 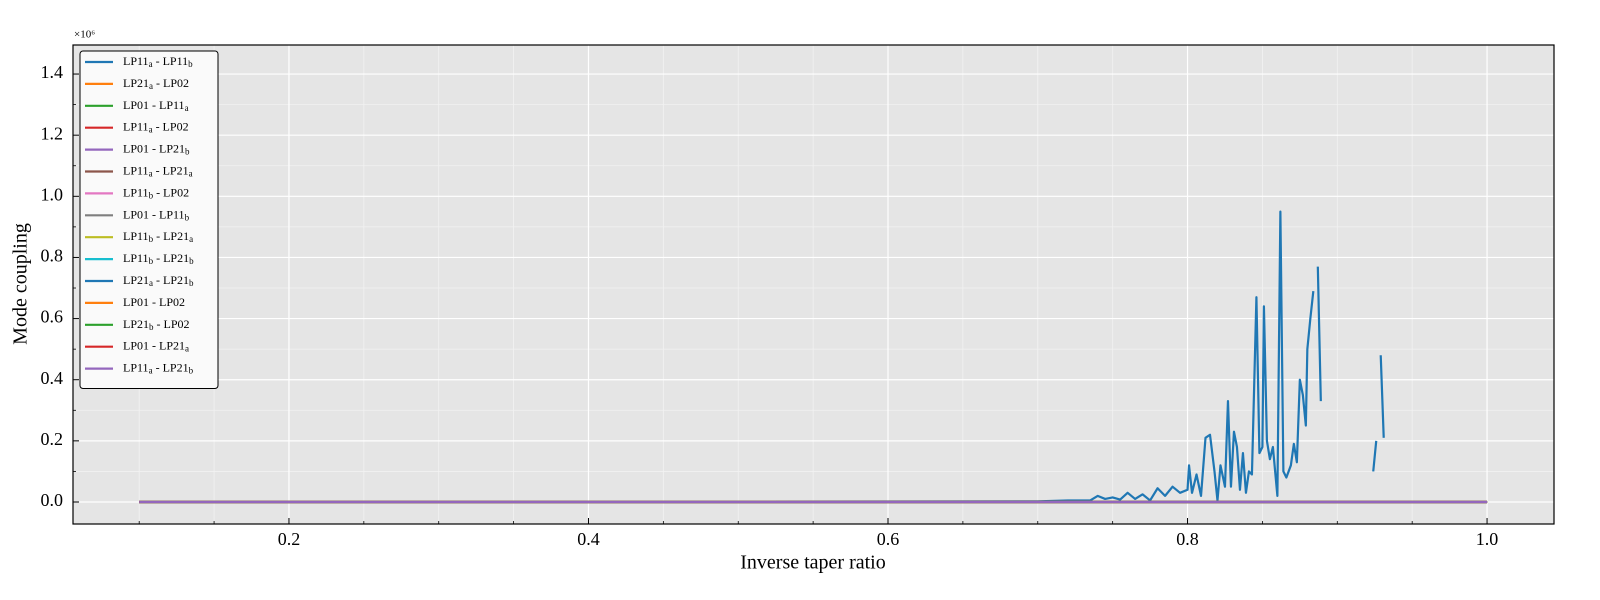 I want to click on x-tick-label: 0.8, so click(x=1187, y=539).